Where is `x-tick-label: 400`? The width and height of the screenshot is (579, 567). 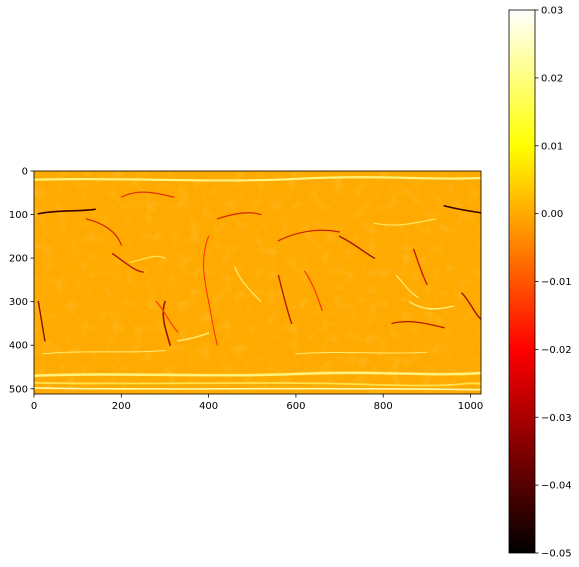 x-tick-label: 400 is located at coordinates (208, 406).